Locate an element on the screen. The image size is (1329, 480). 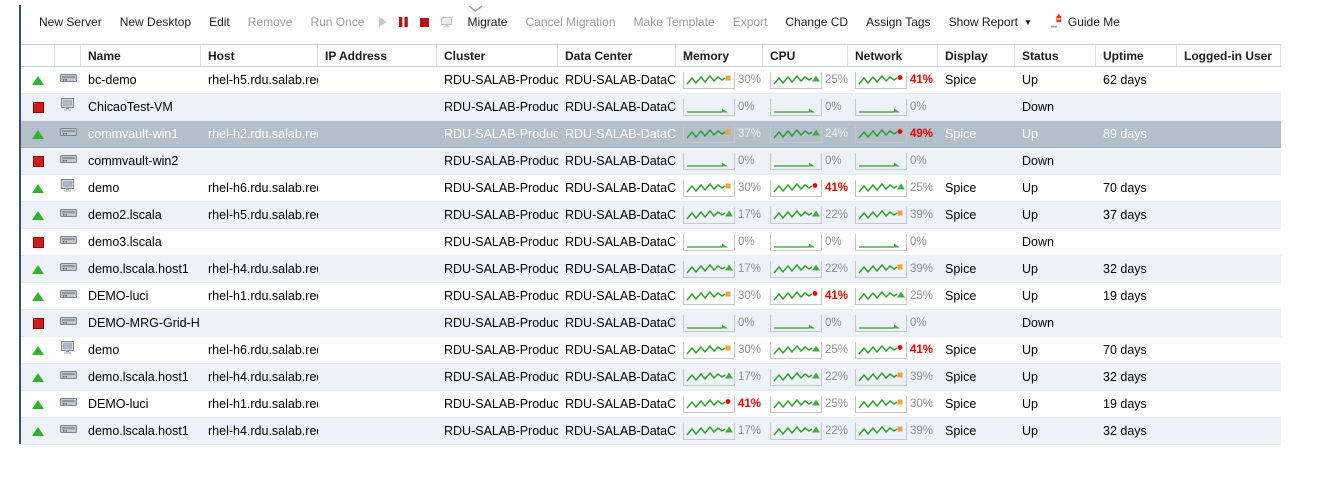
vm-uptime: 32 days is located at coordinates (1125, 431).